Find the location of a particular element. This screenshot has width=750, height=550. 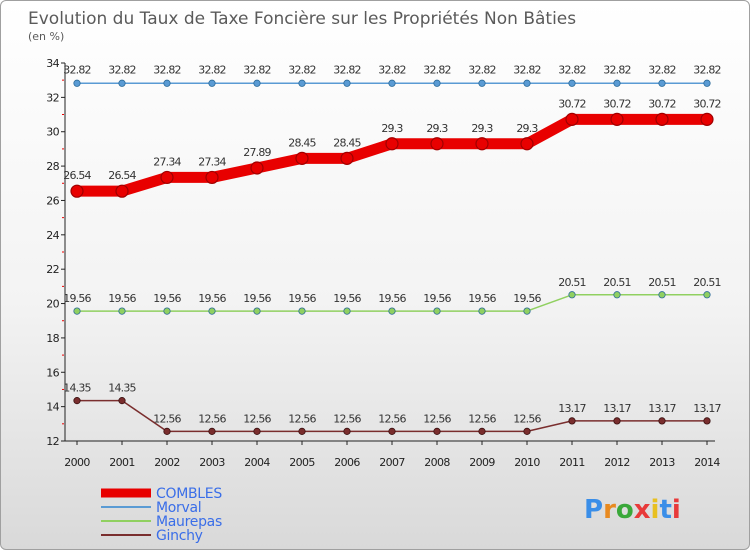

data-label-combles: 27.89 is located at coordinates (257, 152).